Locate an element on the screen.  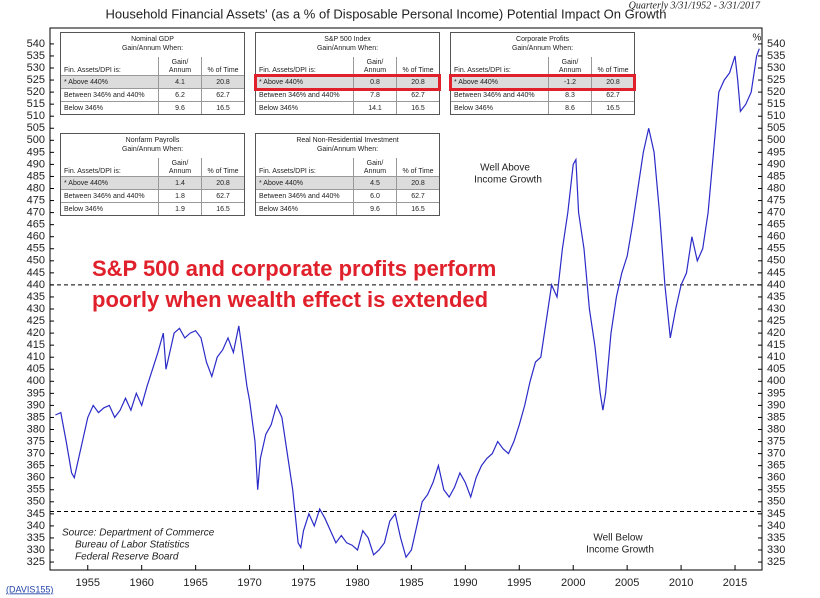
y-tick-label: 395 is located at coordinates (776, 393).